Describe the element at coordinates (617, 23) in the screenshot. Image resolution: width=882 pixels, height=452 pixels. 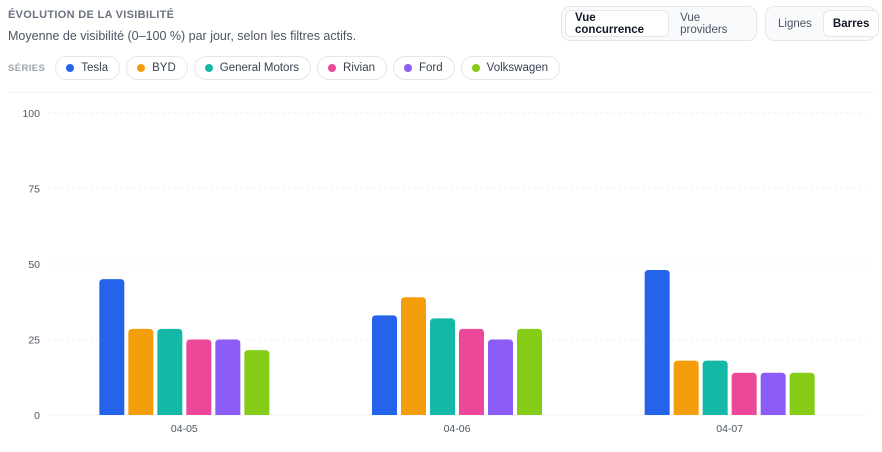
I see `view-option-competition: Vue concurrence` at that location.